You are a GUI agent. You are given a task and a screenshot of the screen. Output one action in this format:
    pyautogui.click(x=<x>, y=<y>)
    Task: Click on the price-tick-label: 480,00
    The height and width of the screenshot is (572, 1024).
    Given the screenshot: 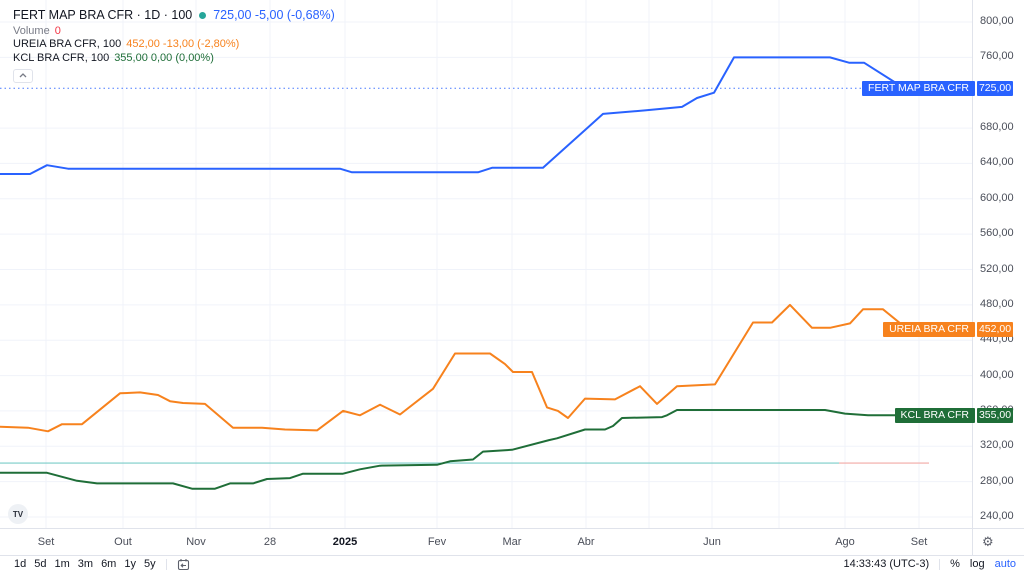 What is the action you would take?
    pyautogui.click(x=997, y=303)
    